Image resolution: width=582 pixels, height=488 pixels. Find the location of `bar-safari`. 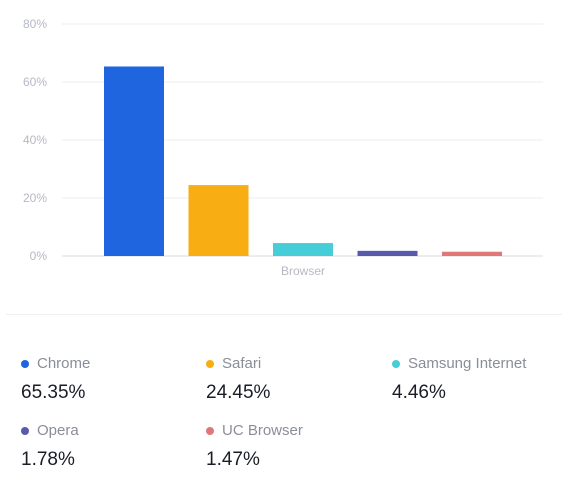

bar-safari is located at coordinates (218, 220).